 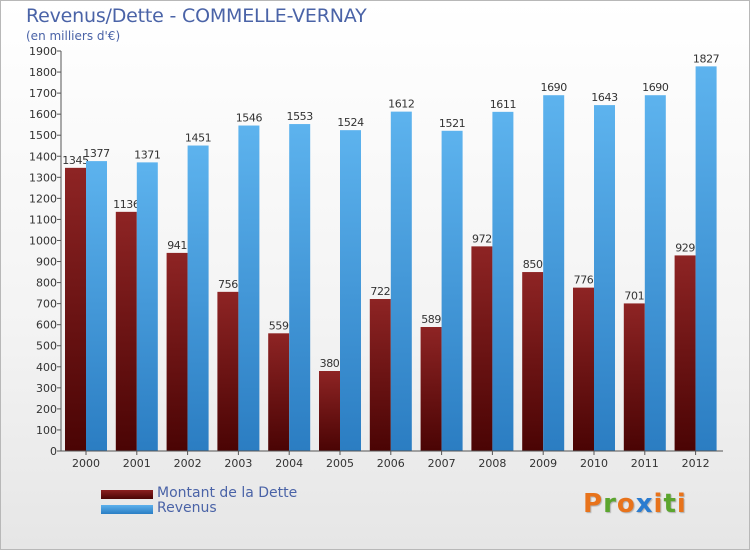 What do you see at coordinates (289, 463) in the screenshot?
I see `x-tick-label: 2004` at bounding box center [289, 463].